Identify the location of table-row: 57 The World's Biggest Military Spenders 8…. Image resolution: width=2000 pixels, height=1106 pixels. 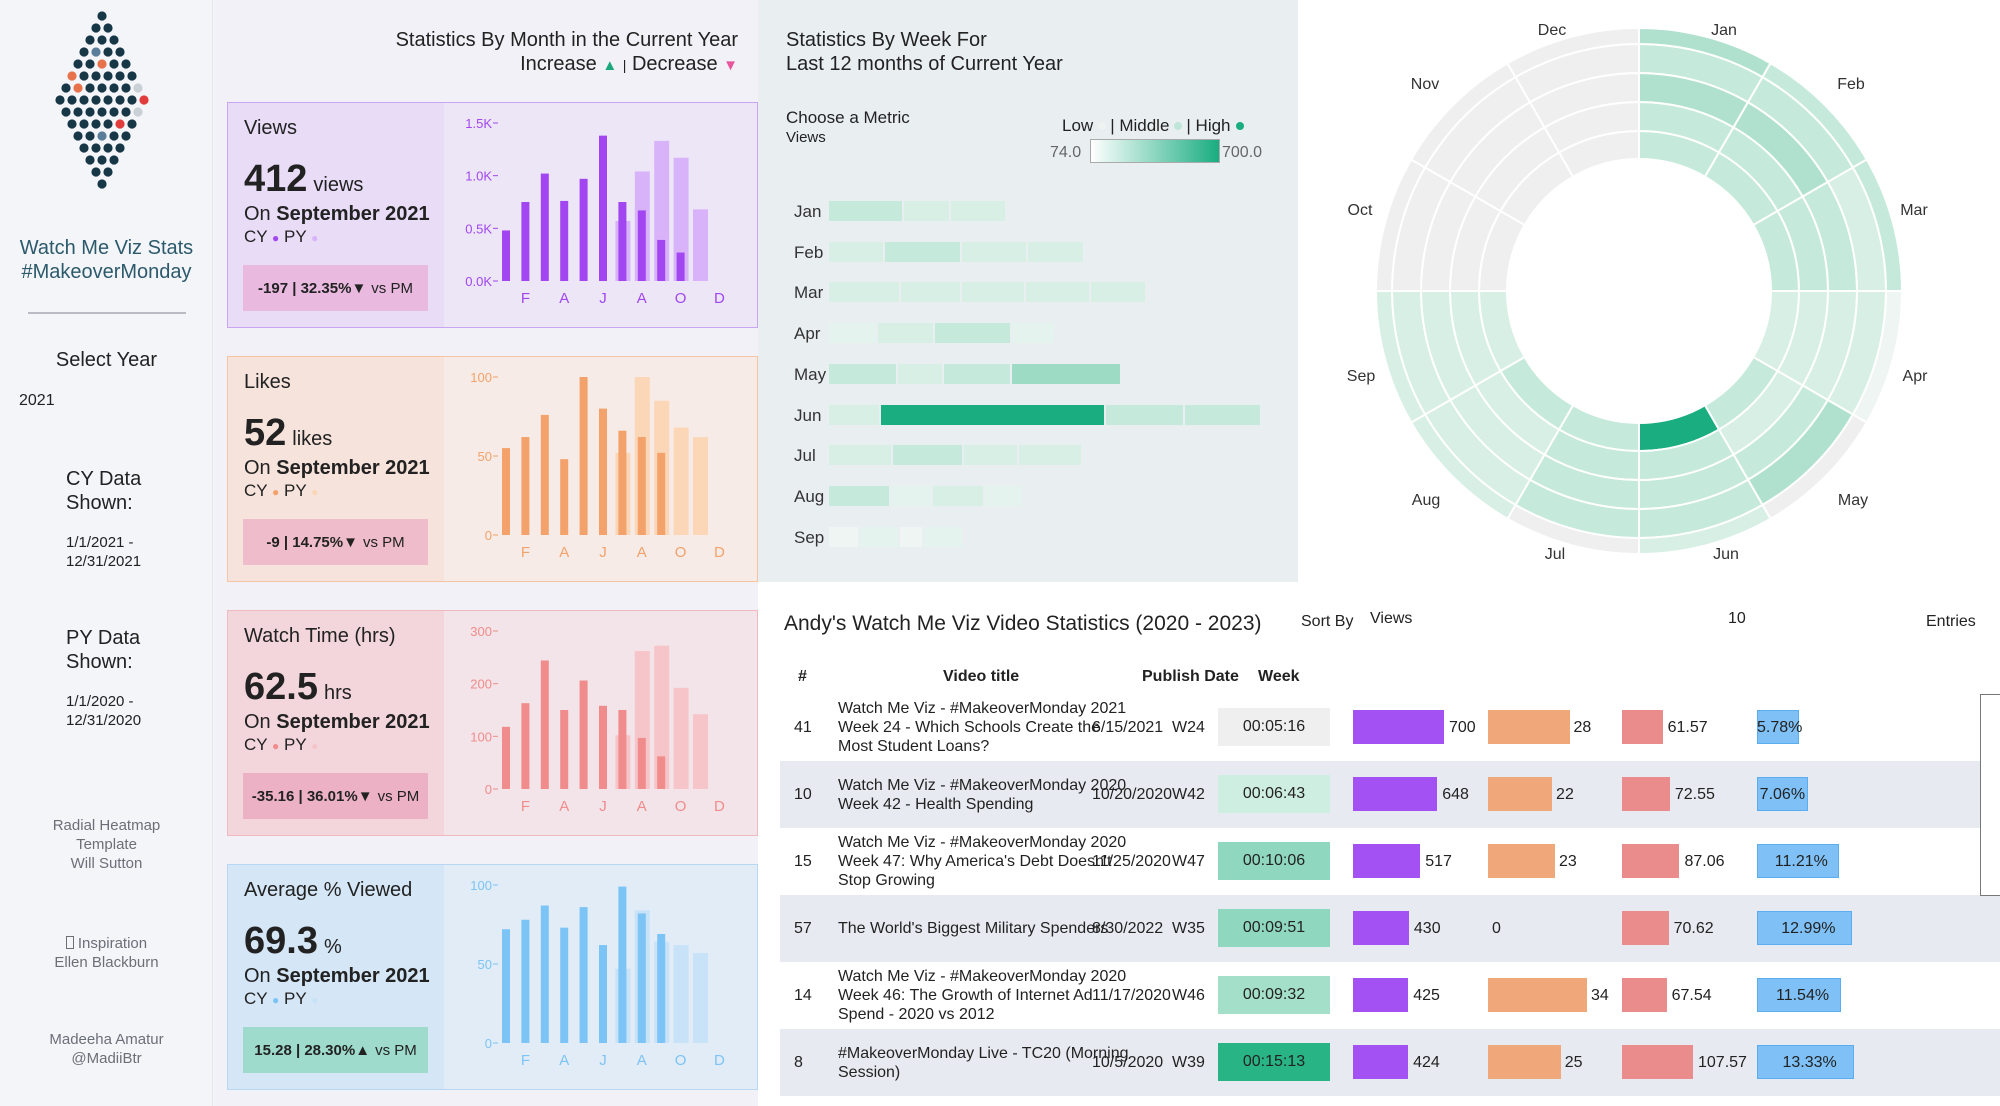
(1390, 928).